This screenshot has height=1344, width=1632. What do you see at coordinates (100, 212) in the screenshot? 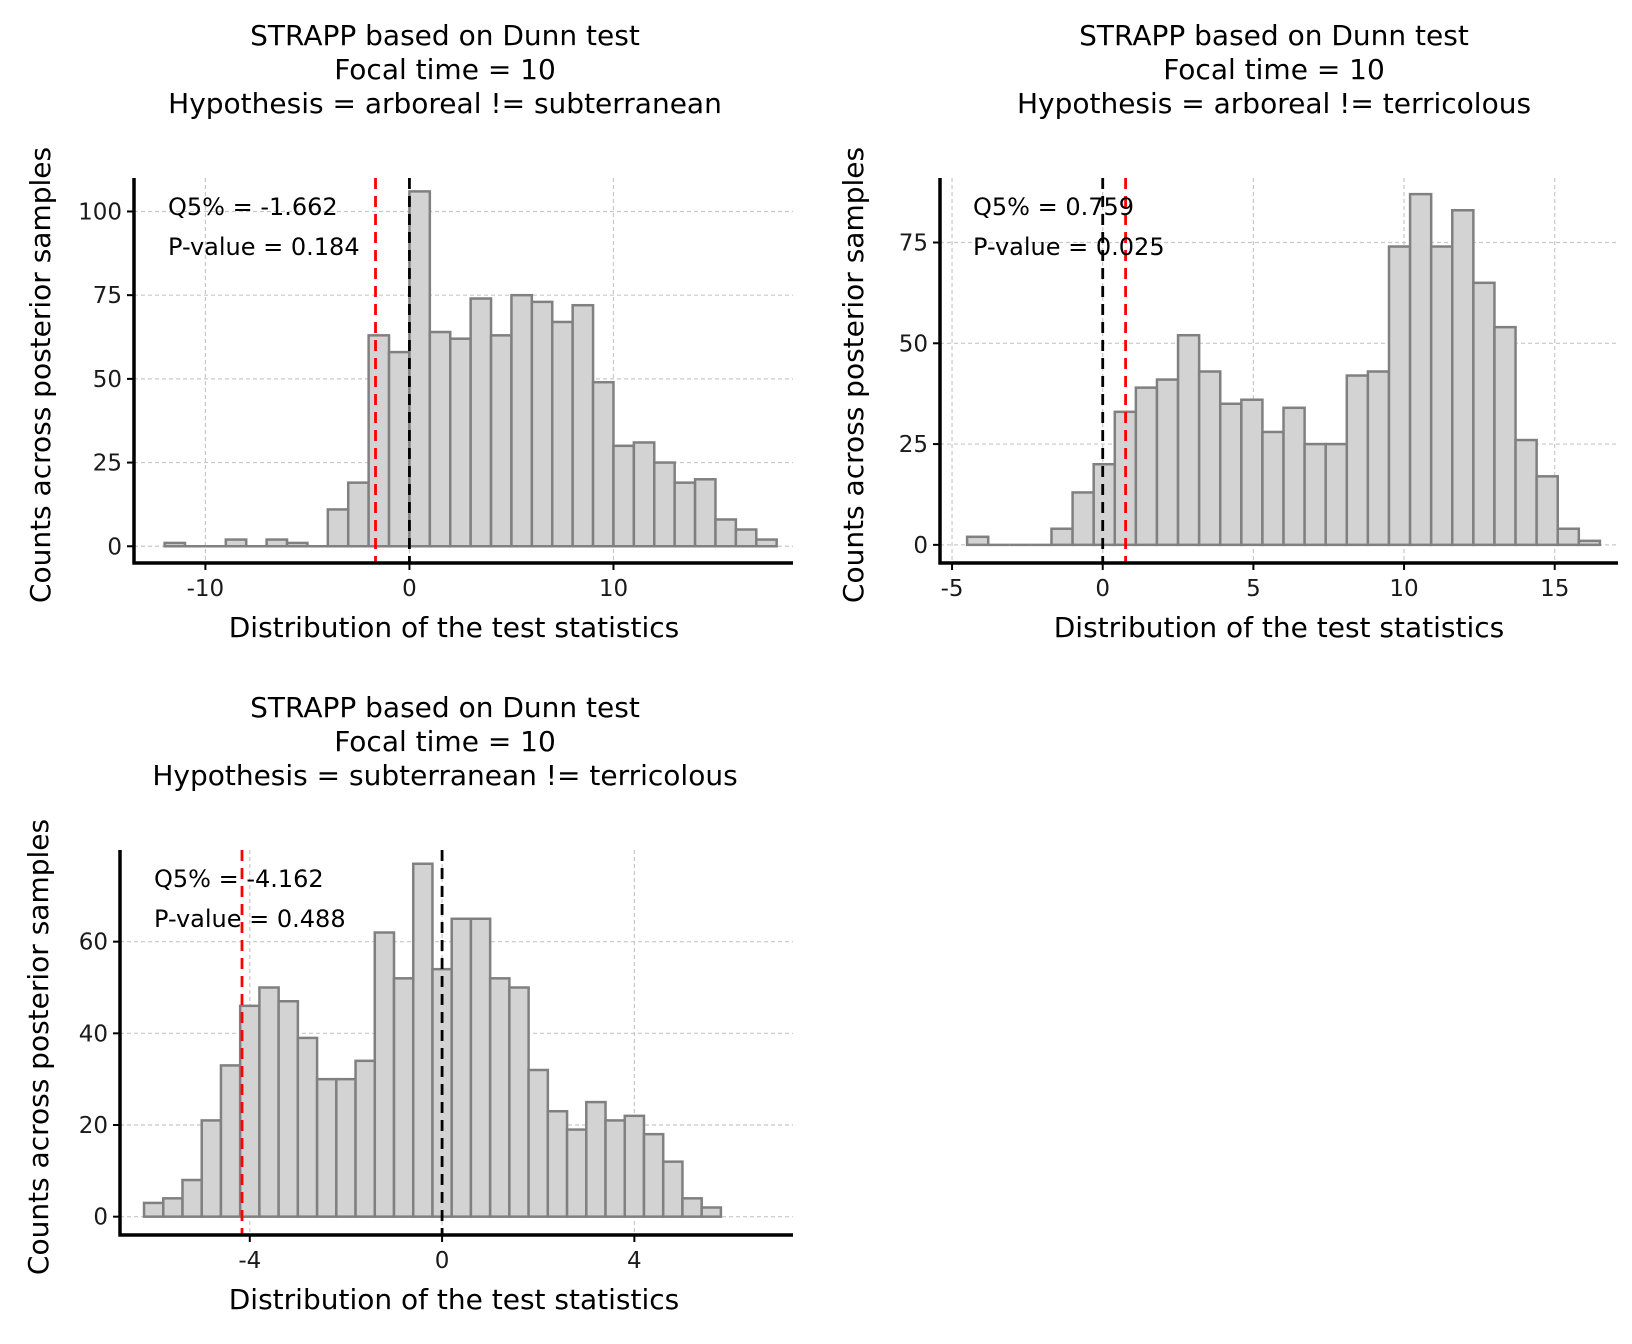
I see `y-tick-label: 100` at bounding box center [100, 212].